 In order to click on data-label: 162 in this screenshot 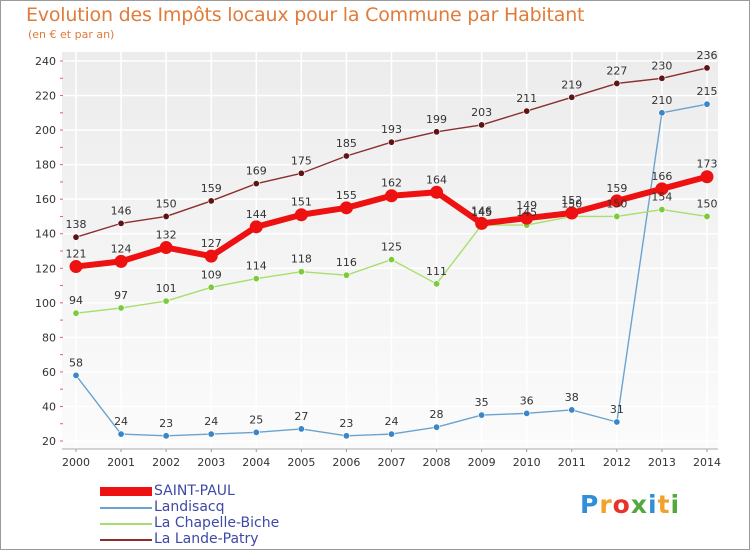, I will do `click(391, 183)`.